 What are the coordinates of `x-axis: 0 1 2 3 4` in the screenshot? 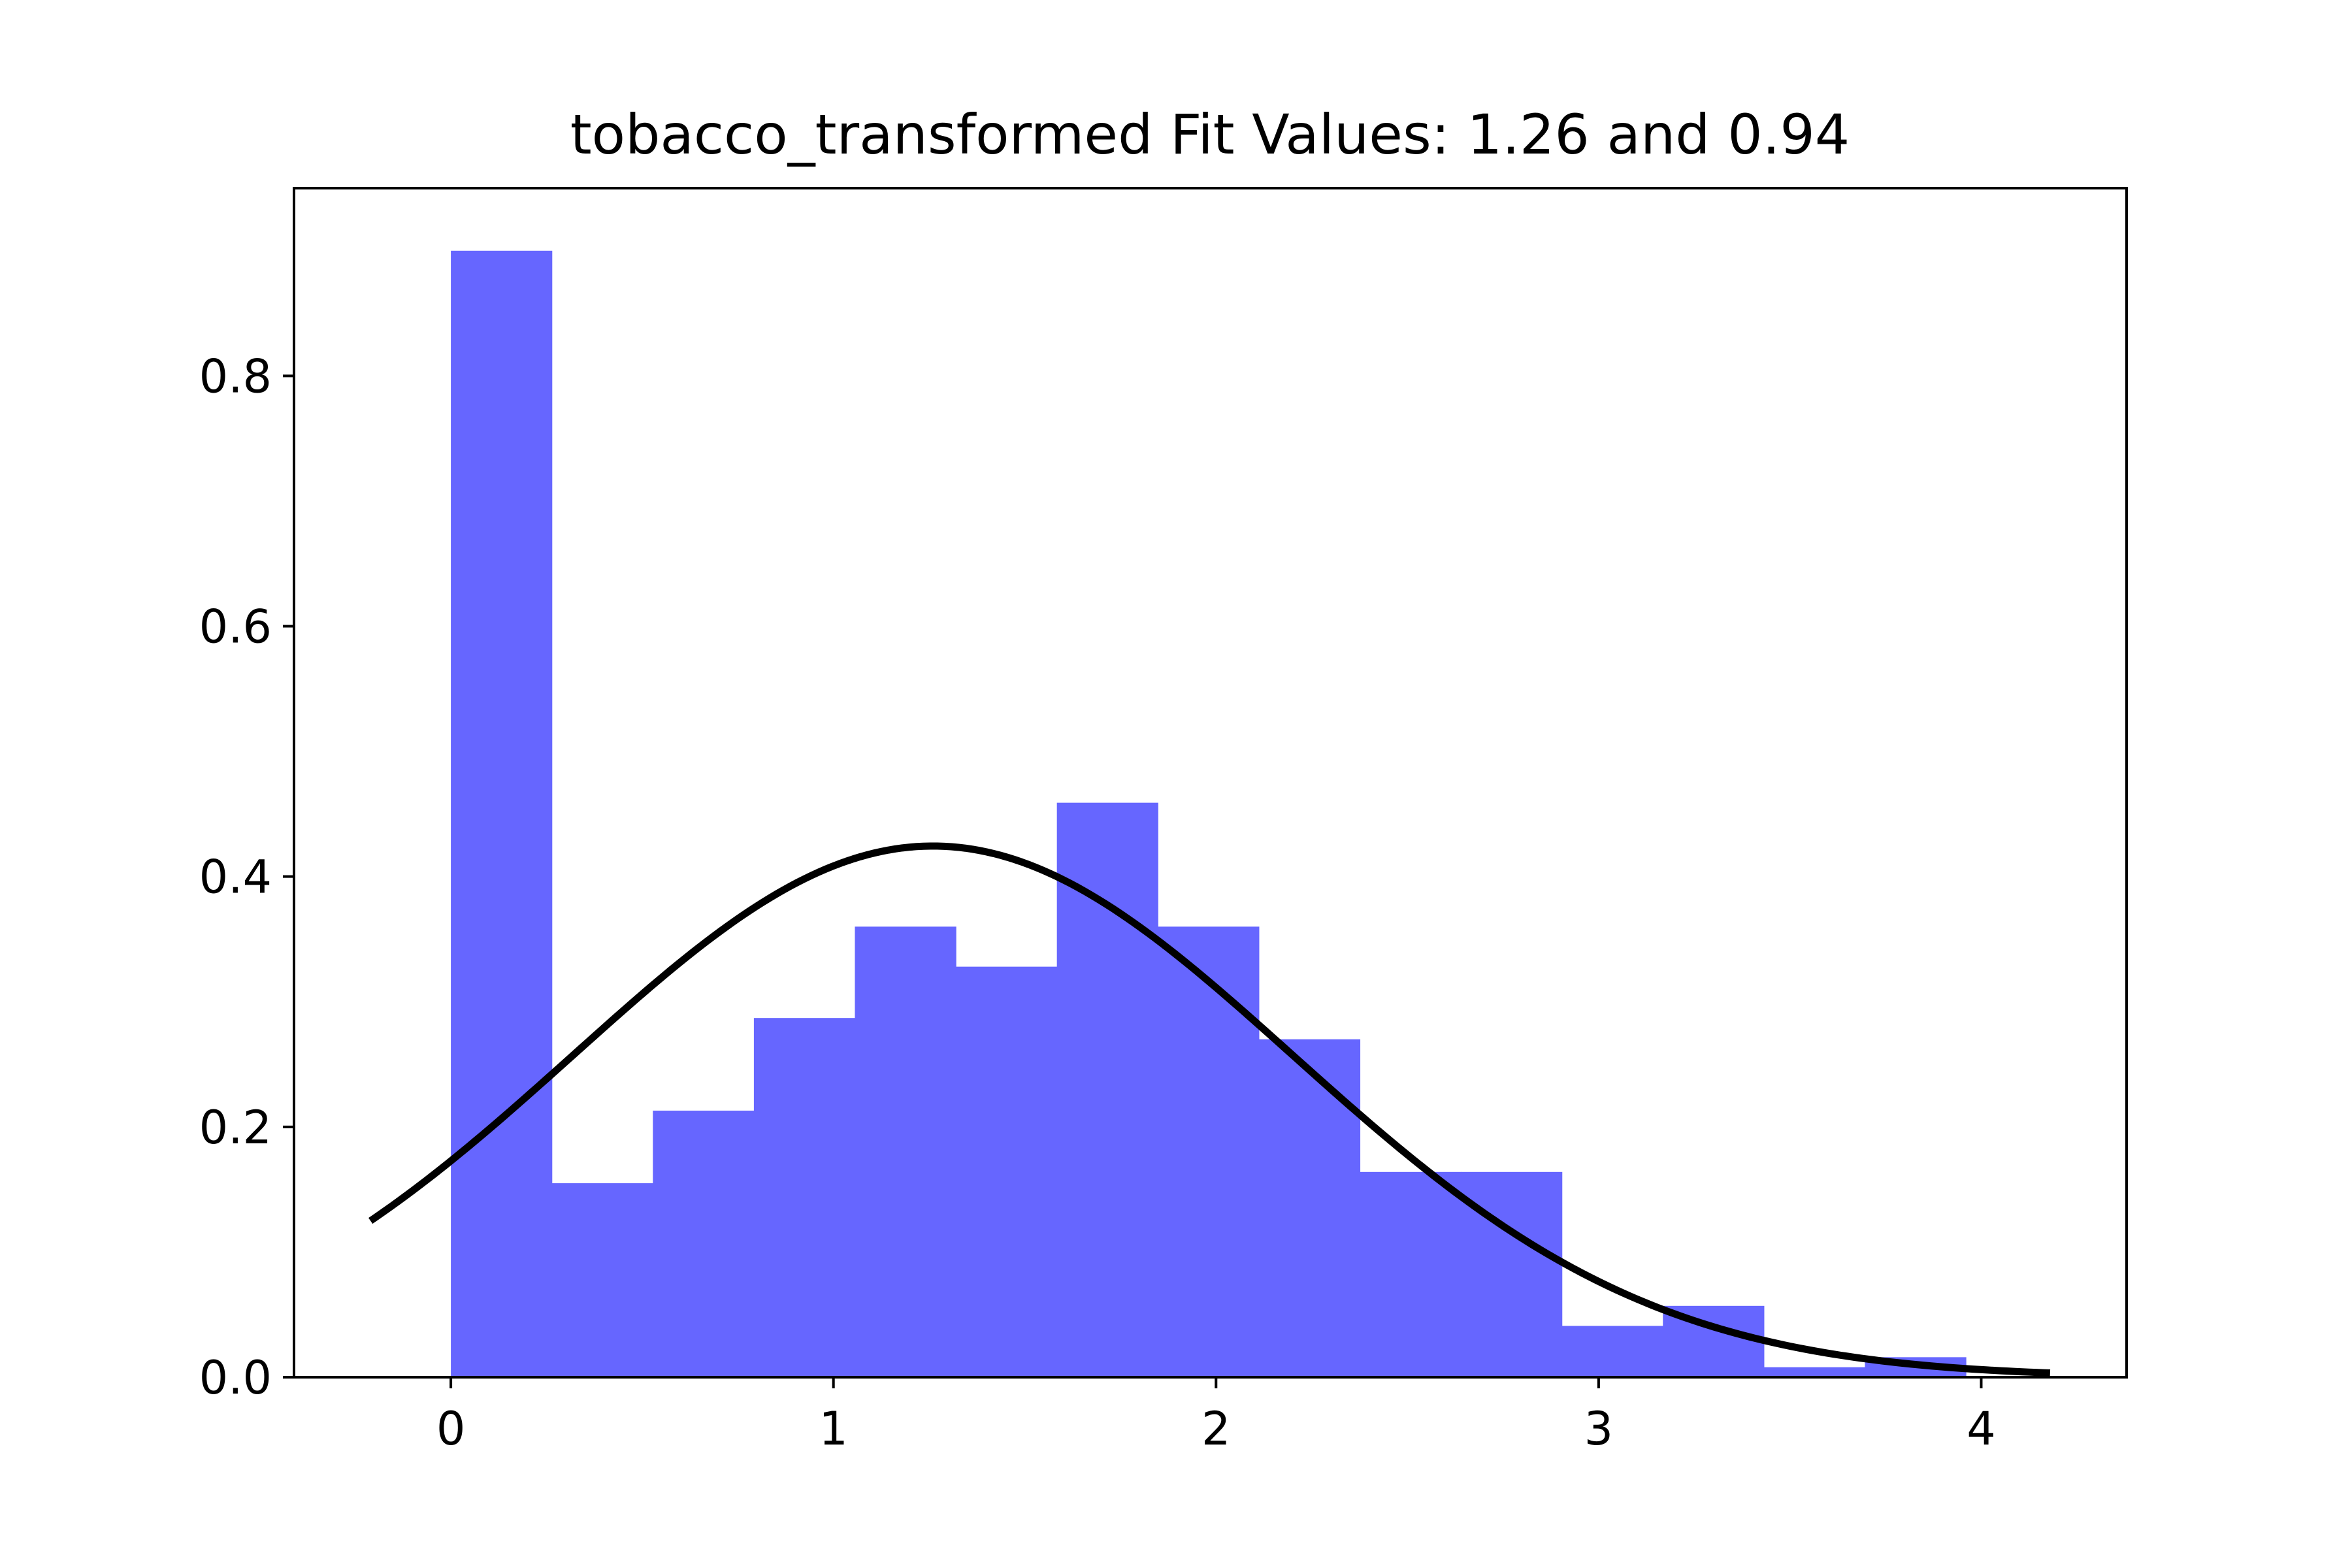 It's located at (1216, 1416).